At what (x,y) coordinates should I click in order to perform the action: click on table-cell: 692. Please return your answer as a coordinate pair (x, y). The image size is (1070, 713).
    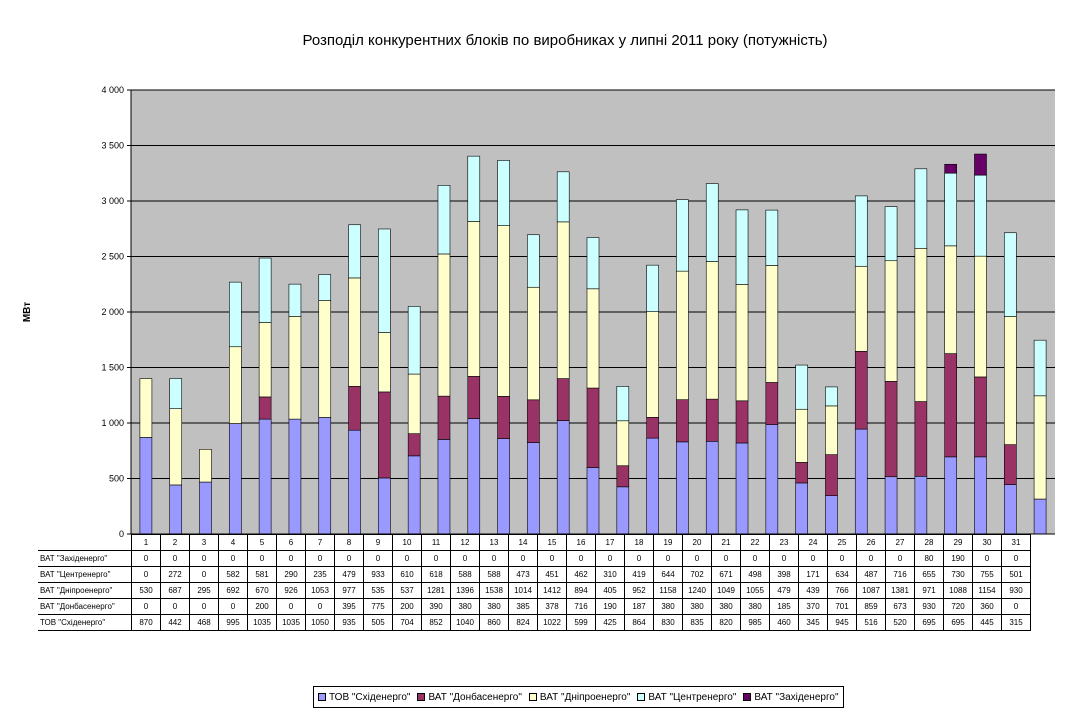
    Looking at the image, I should click on (233, 590).